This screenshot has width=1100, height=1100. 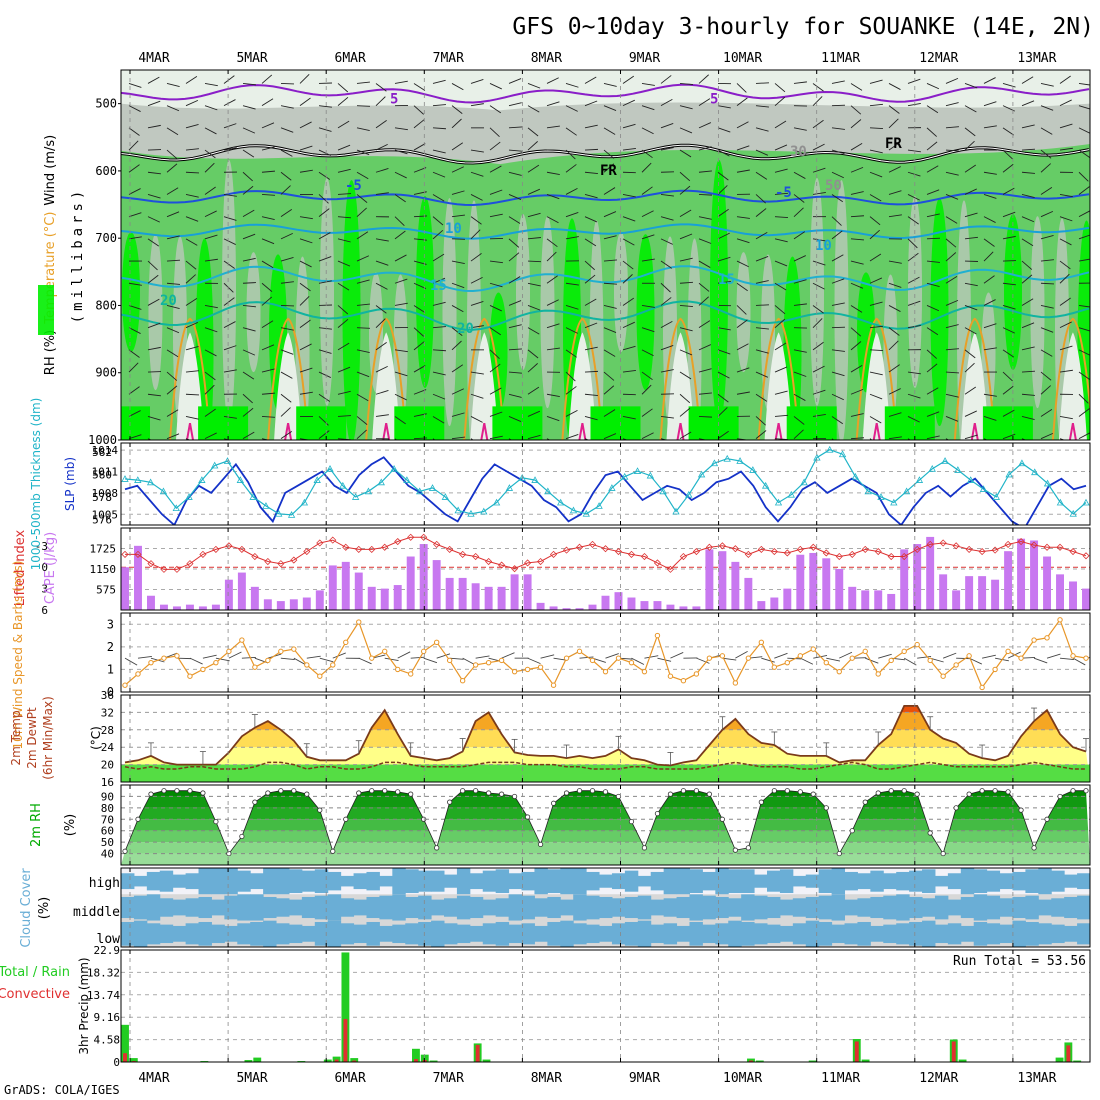 I want to click on rh-moist-column, so click(x=131, y=292).